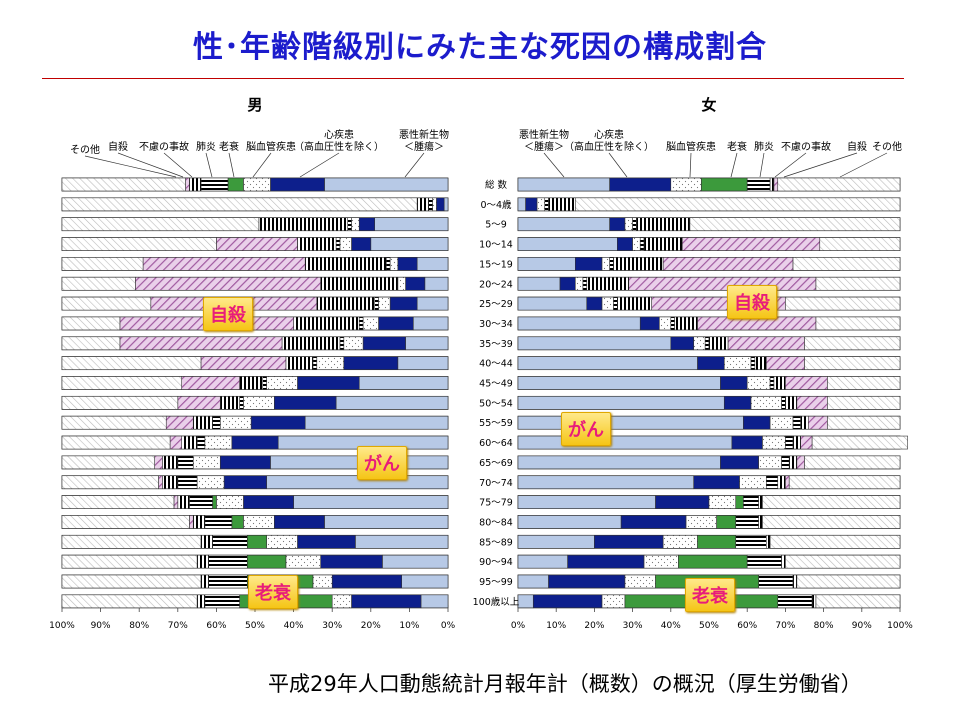 Image resolution: width=960 pixels, height=720 pixels. Describe the element at coordinates (785, 626) in the screenshot. I see `female-tick-label: 70%` at that location.